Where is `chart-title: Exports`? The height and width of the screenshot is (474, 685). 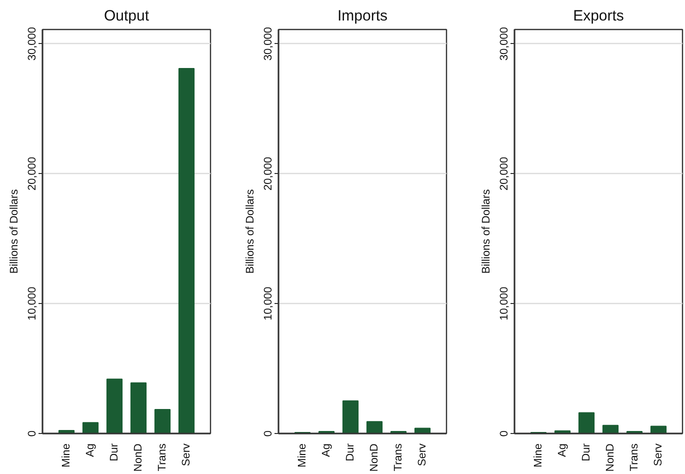 chart-title: Exports is located at coordinates (598, 16).